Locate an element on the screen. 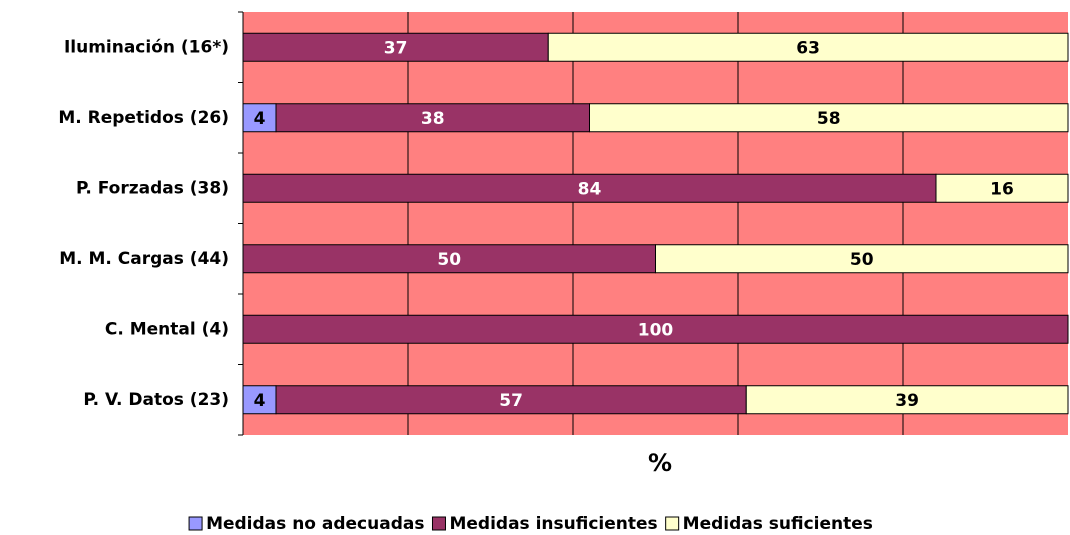  y-tick-label: P. V. Datos (23) is located at coordinates (156, 400).